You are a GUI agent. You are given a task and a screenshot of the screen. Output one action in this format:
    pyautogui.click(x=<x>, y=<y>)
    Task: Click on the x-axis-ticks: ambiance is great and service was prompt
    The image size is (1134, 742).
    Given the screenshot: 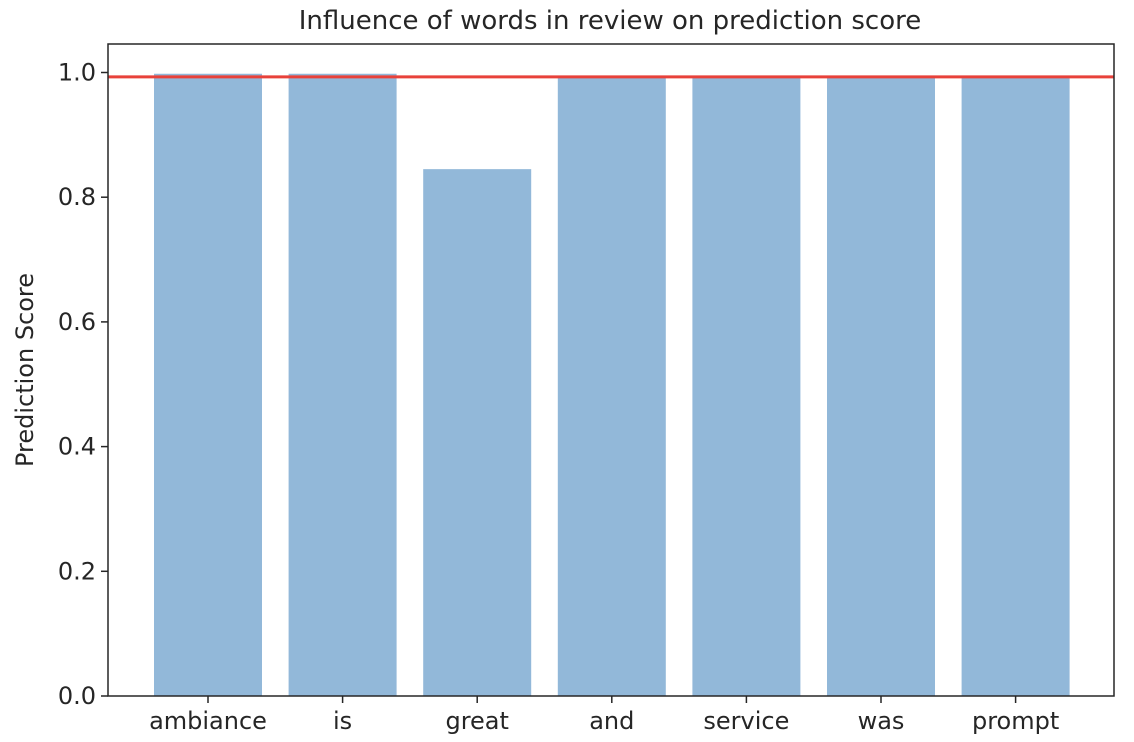 What is the action you would take?
    pyautogui.click(x=604, y=715)
    